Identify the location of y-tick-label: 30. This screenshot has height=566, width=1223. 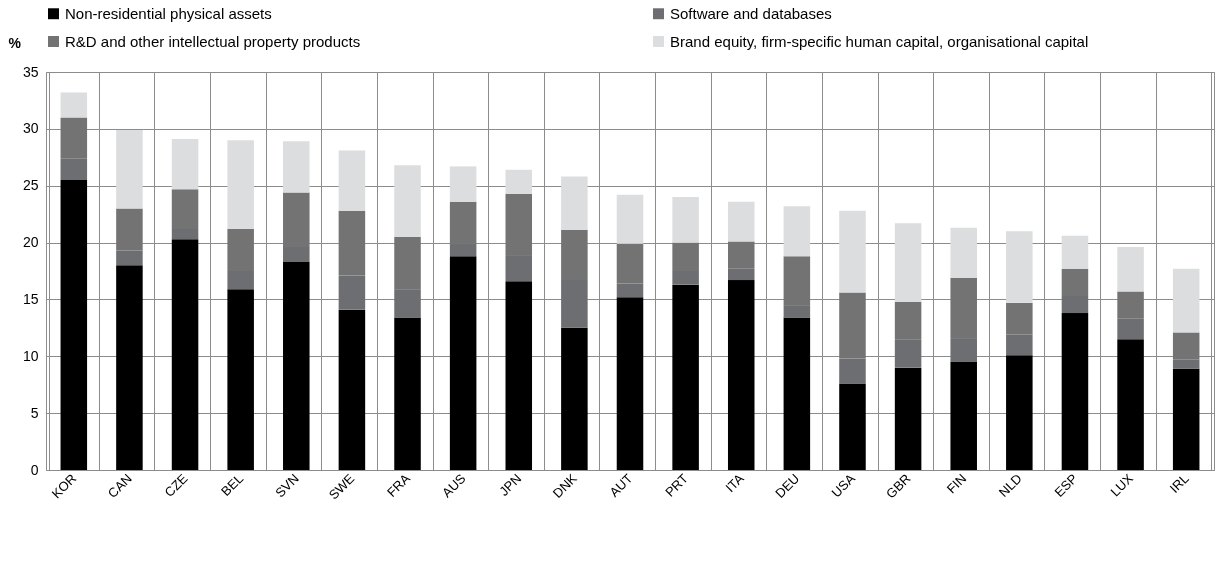
(30, 128).